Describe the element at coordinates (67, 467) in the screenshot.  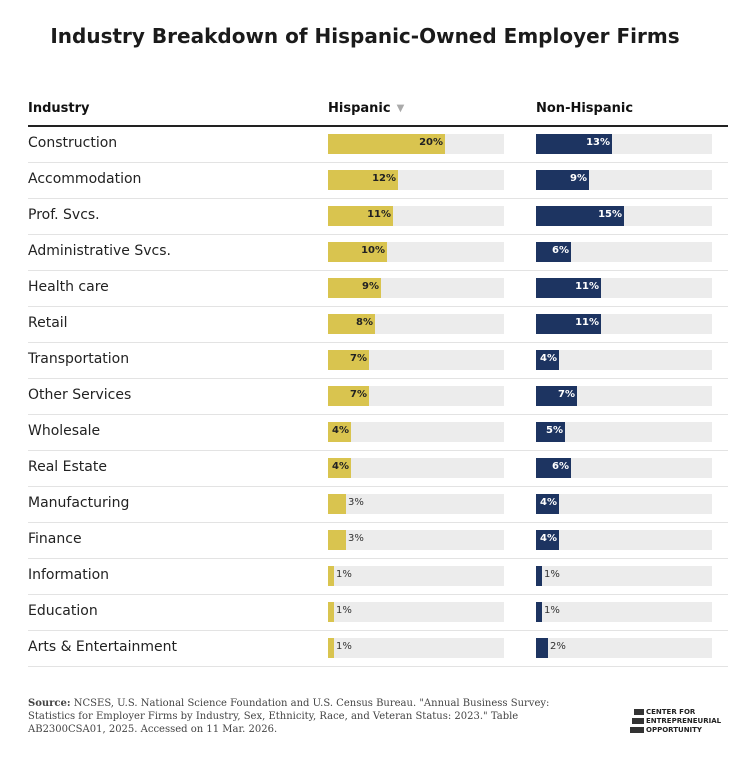
I see `industry-label: Real Estate` at that location.